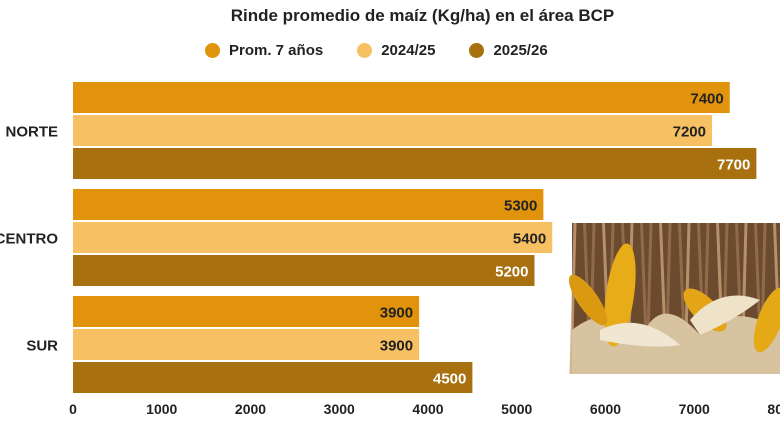 This screenshot has height=446, width=780. What do you see at coordinates (408, 50) in the screenshot?
I see `legend-label-2024-25: 2024/25` at bounding box center [408, 50].